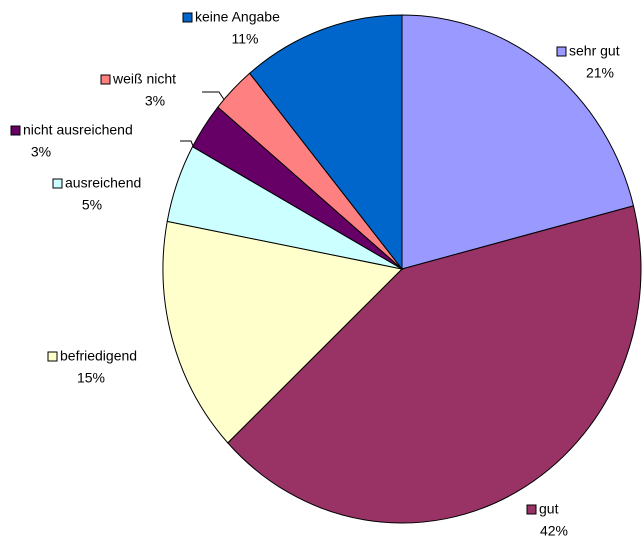  What do you see at coordinates (91, 378) in the screenshot?
I see `value-label: 15%` at bounding box center [91, 378].